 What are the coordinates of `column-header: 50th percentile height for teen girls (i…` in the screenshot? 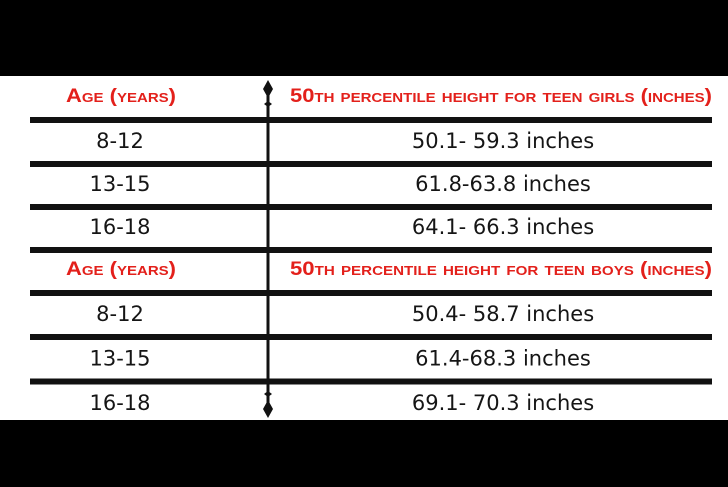 It's located at (501, 96).